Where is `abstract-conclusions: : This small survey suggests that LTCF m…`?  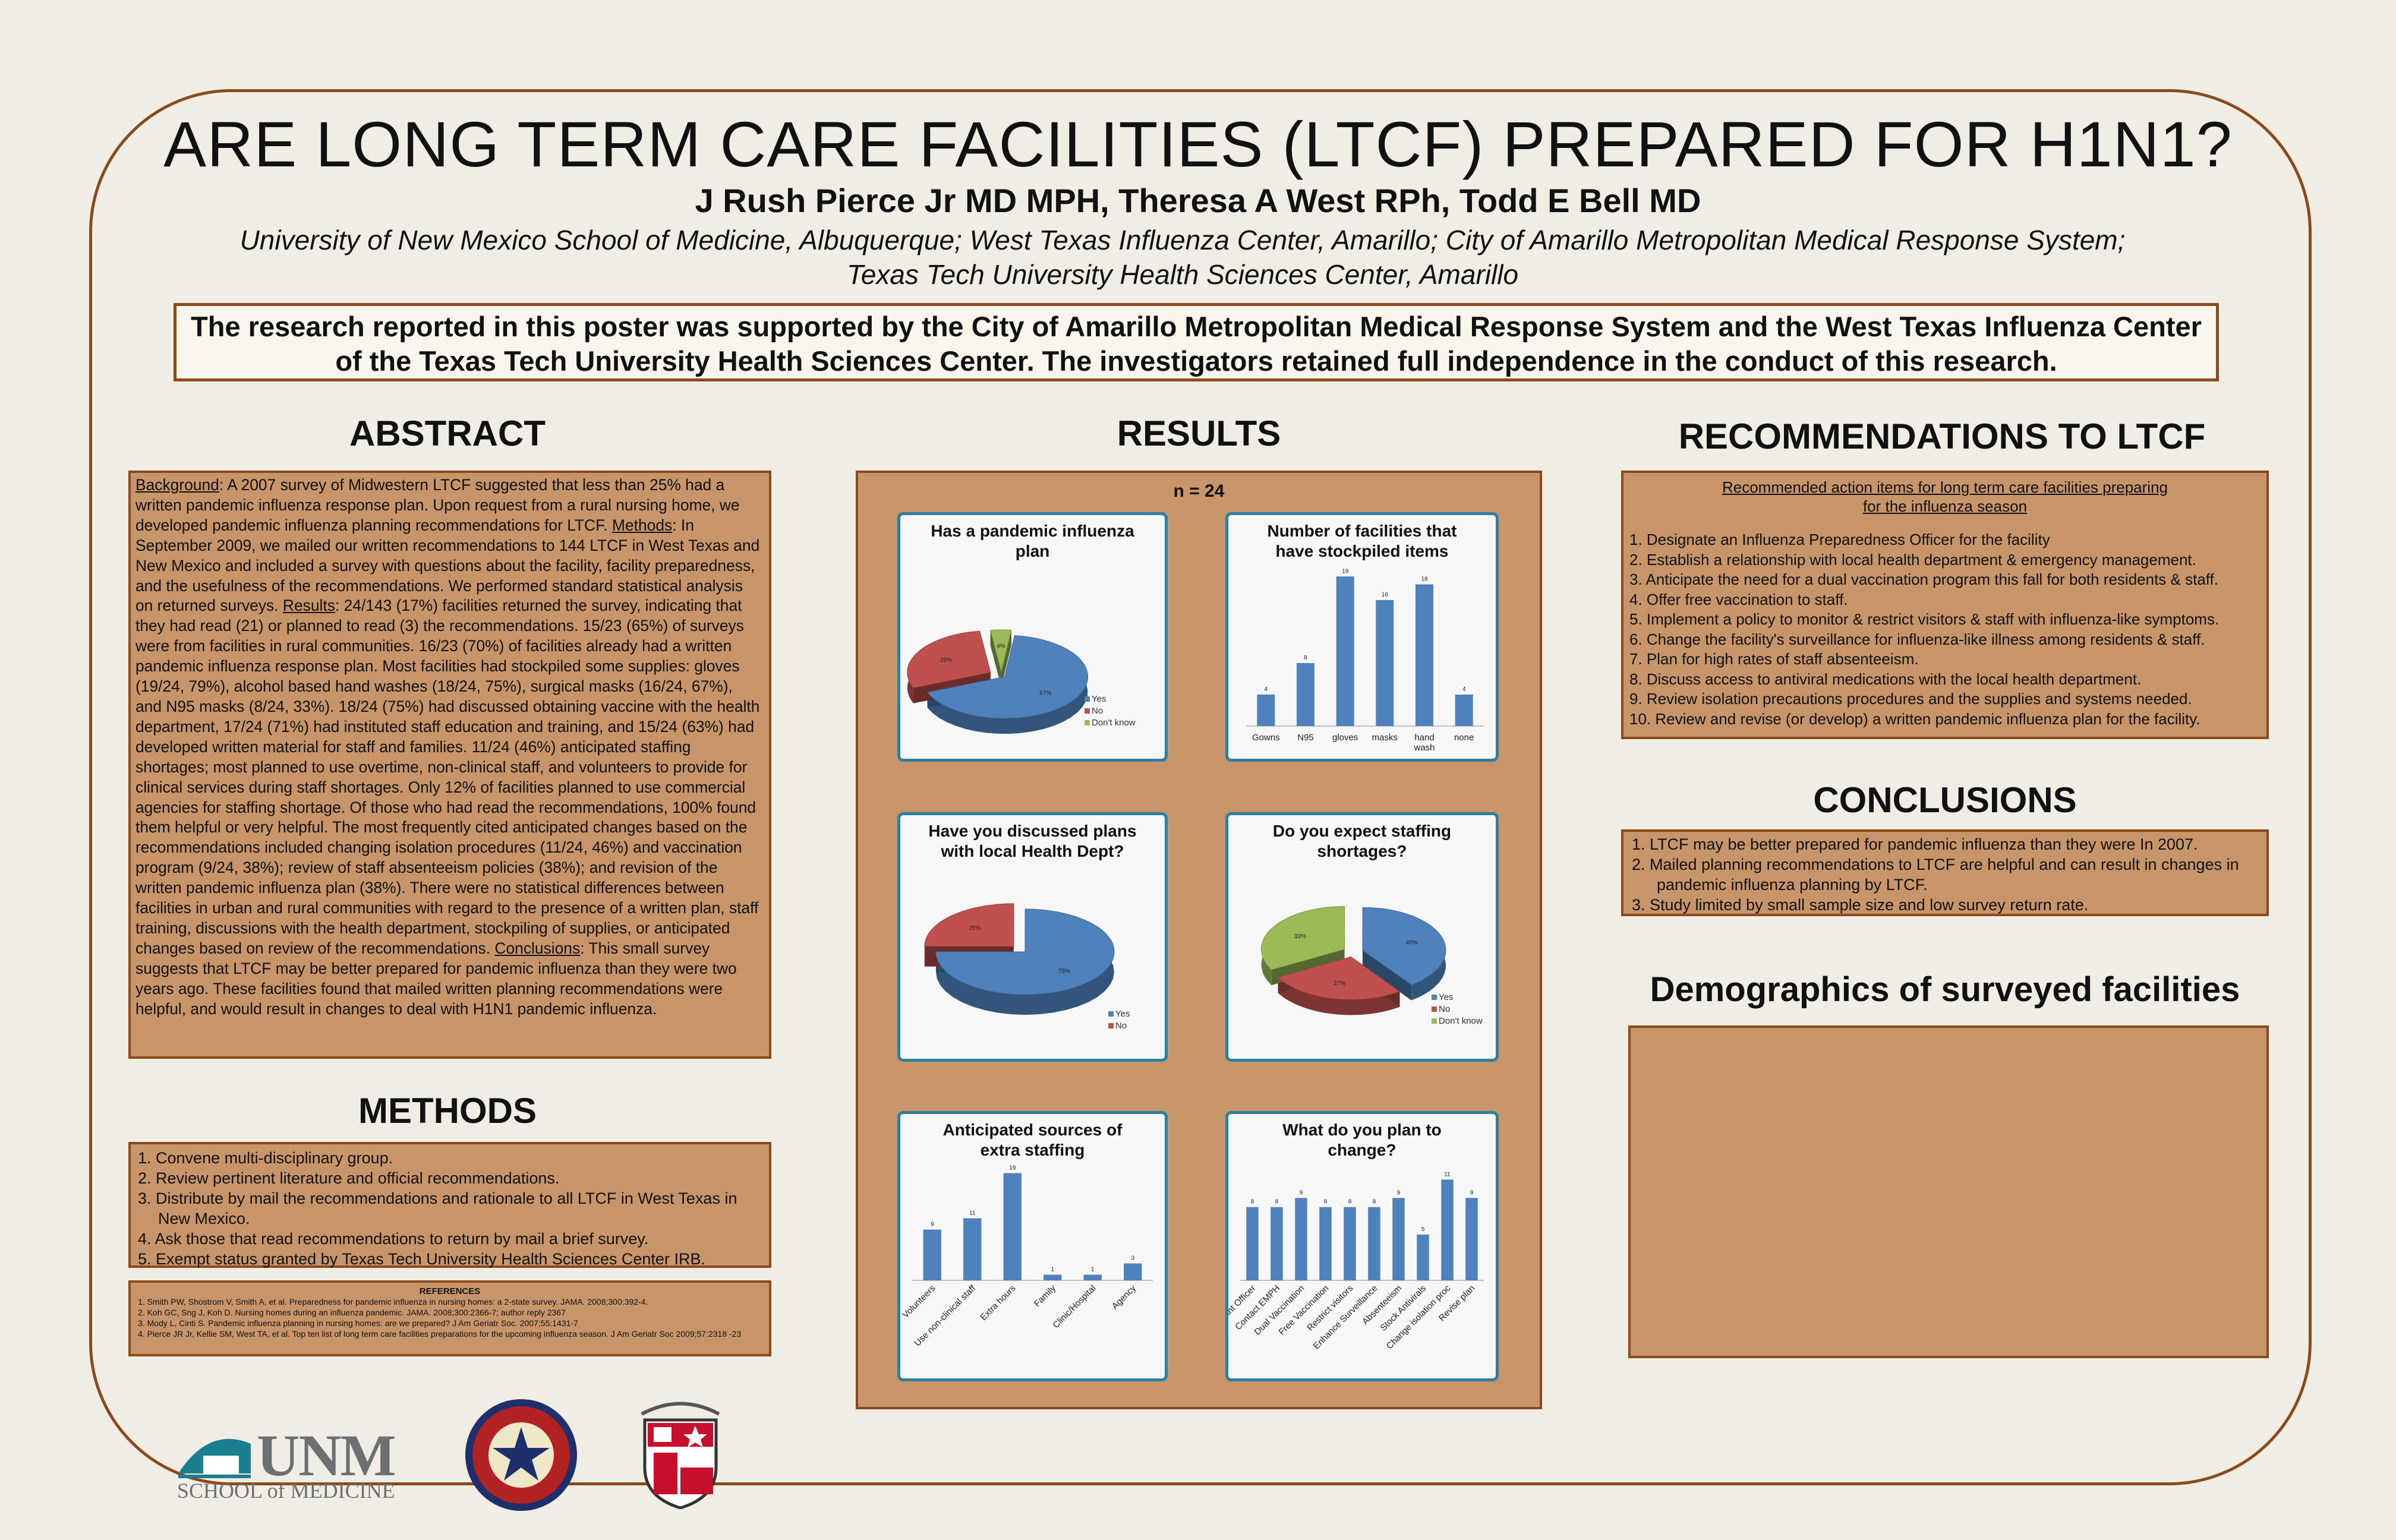
abstract-conclusions: : This small survey suggests that LTCF m… is located at coordinates (436, 978).